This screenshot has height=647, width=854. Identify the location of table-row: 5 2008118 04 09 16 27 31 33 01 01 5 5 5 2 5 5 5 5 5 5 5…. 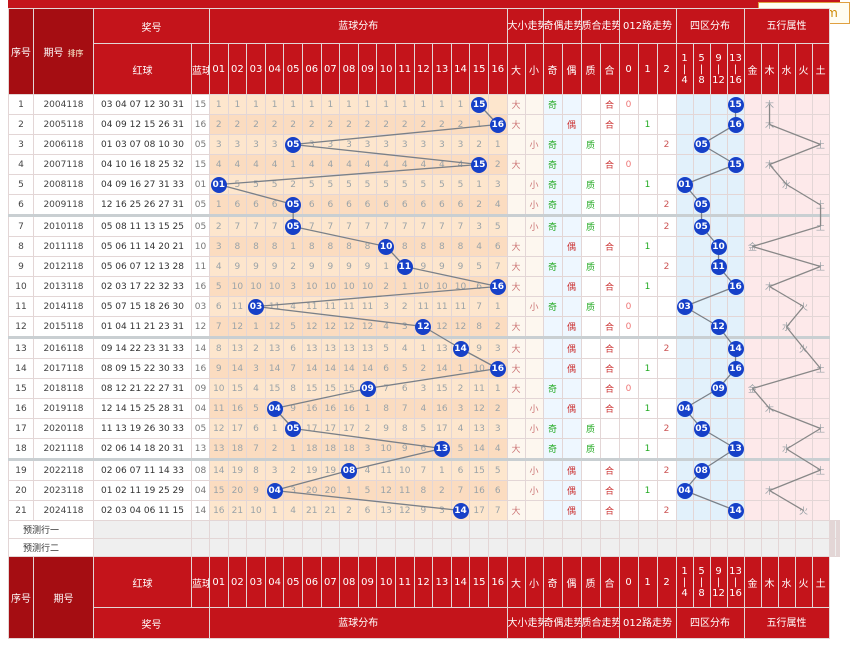
(424, 184).